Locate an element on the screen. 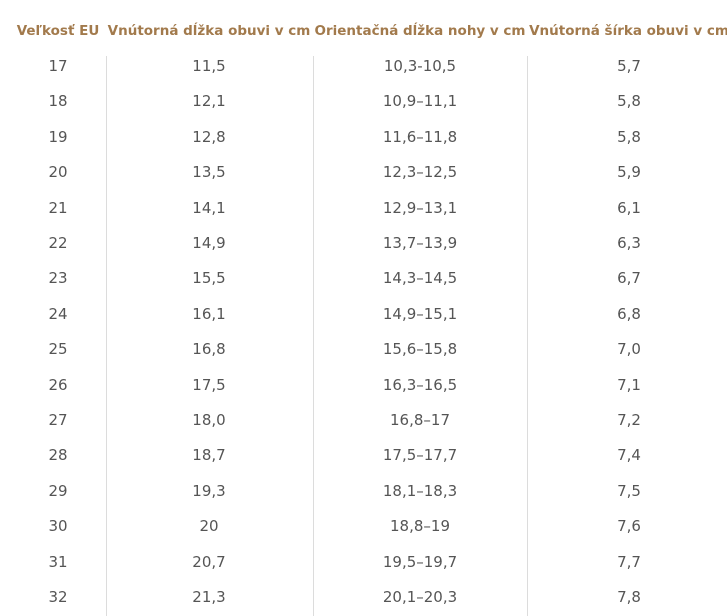  table-cell: 21,3 is located at coordinates (209, 597).